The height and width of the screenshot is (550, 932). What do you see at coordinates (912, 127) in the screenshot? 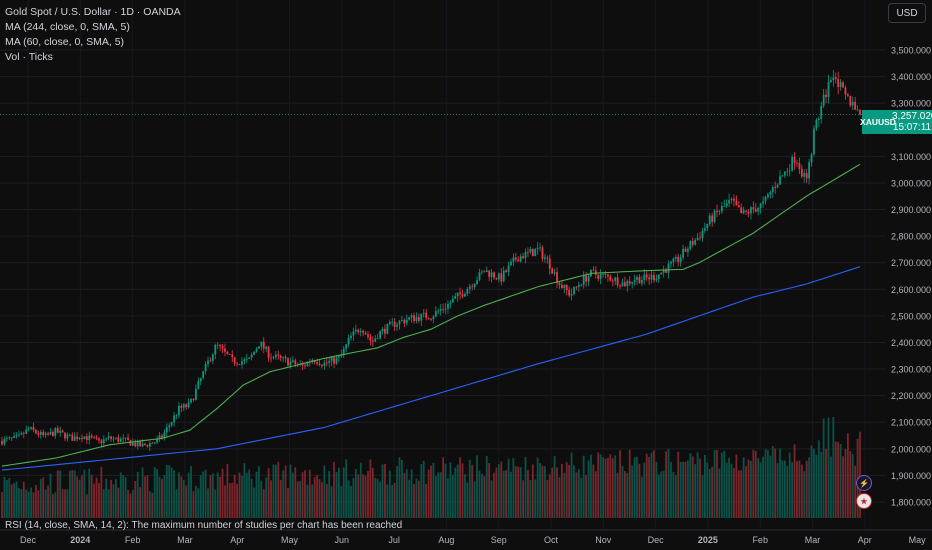
I see `bar-countdown: 15:07:11` at bounding box center [912, 127].